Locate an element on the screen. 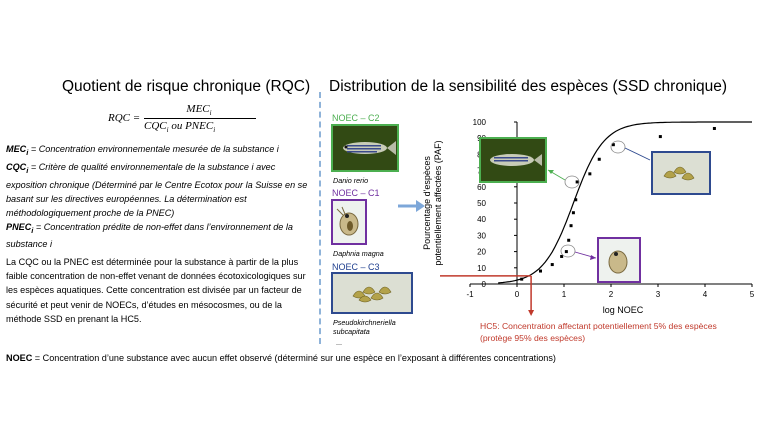 The image size is (760, 440). x-axis-label: log NOEC is located at coordinates (623, 310).